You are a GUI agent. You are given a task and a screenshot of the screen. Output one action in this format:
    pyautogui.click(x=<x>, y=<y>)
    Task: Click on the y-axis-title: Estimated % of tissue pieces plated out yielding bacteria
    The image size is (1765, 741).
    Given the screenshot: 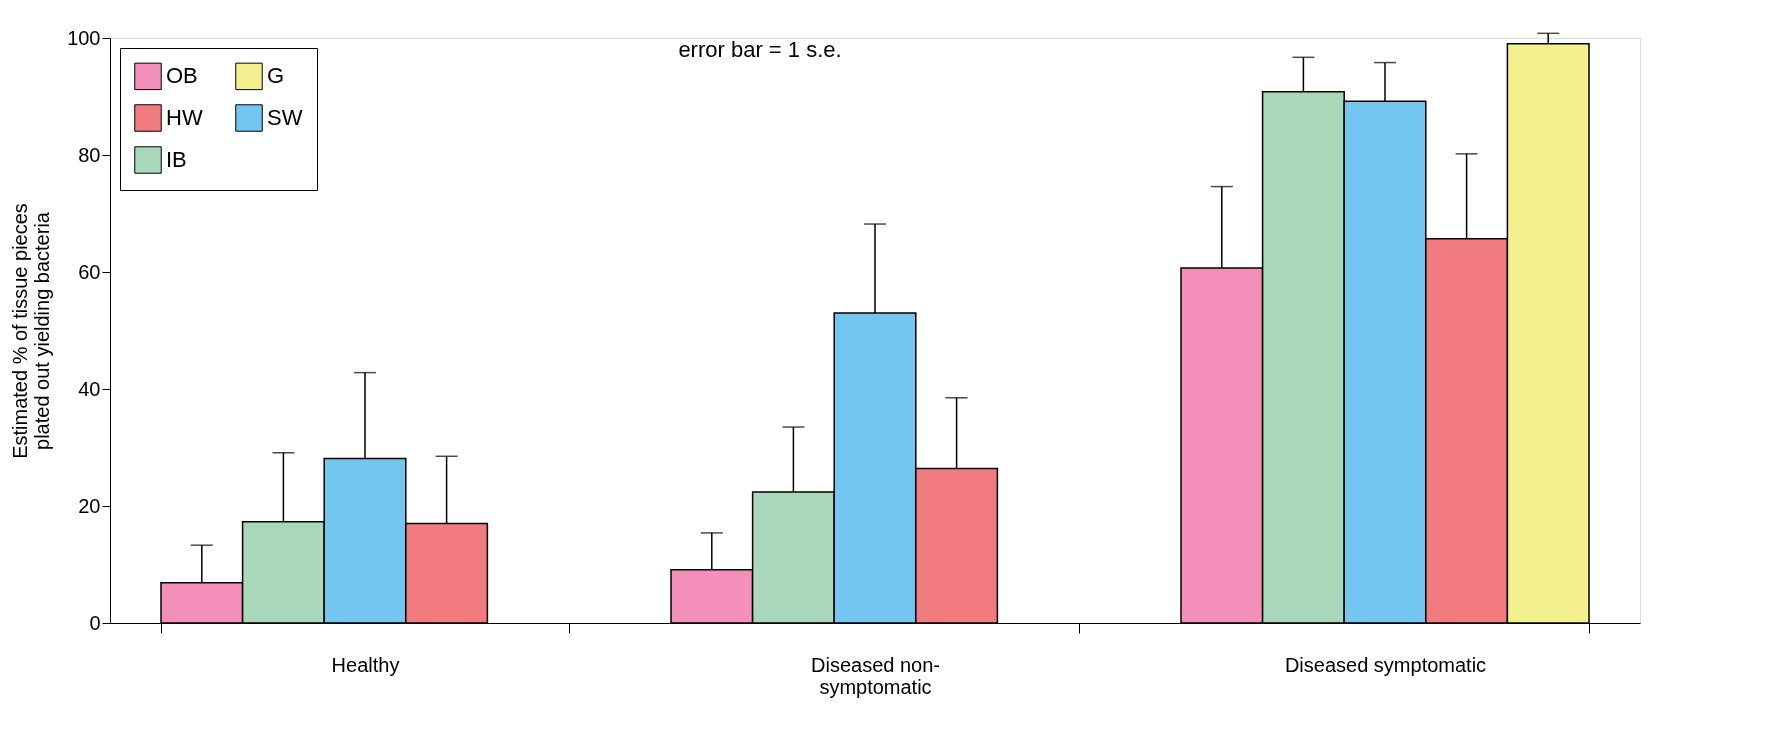 What is the action you would take?
    pyautogui.click(x=31, y=331)
    